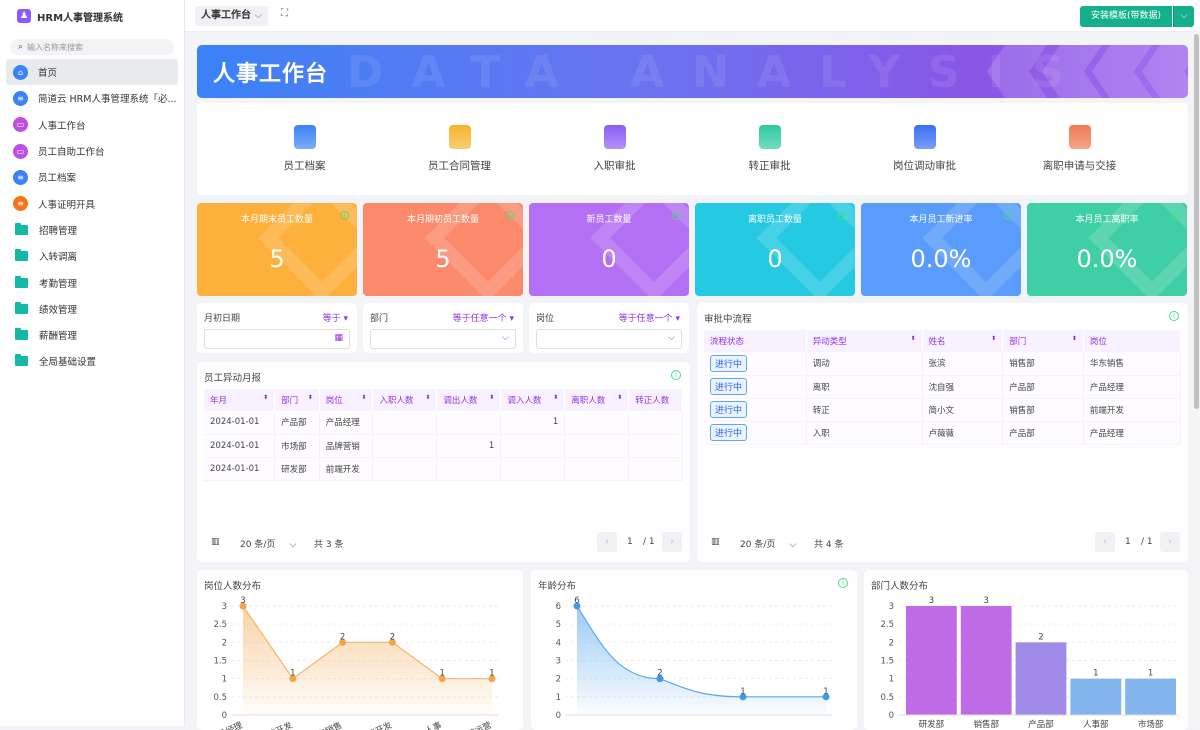  Describe the element at coordinates (92, 309) in the screenshot. I see `sidebar-item: 绩效管理` at that location.